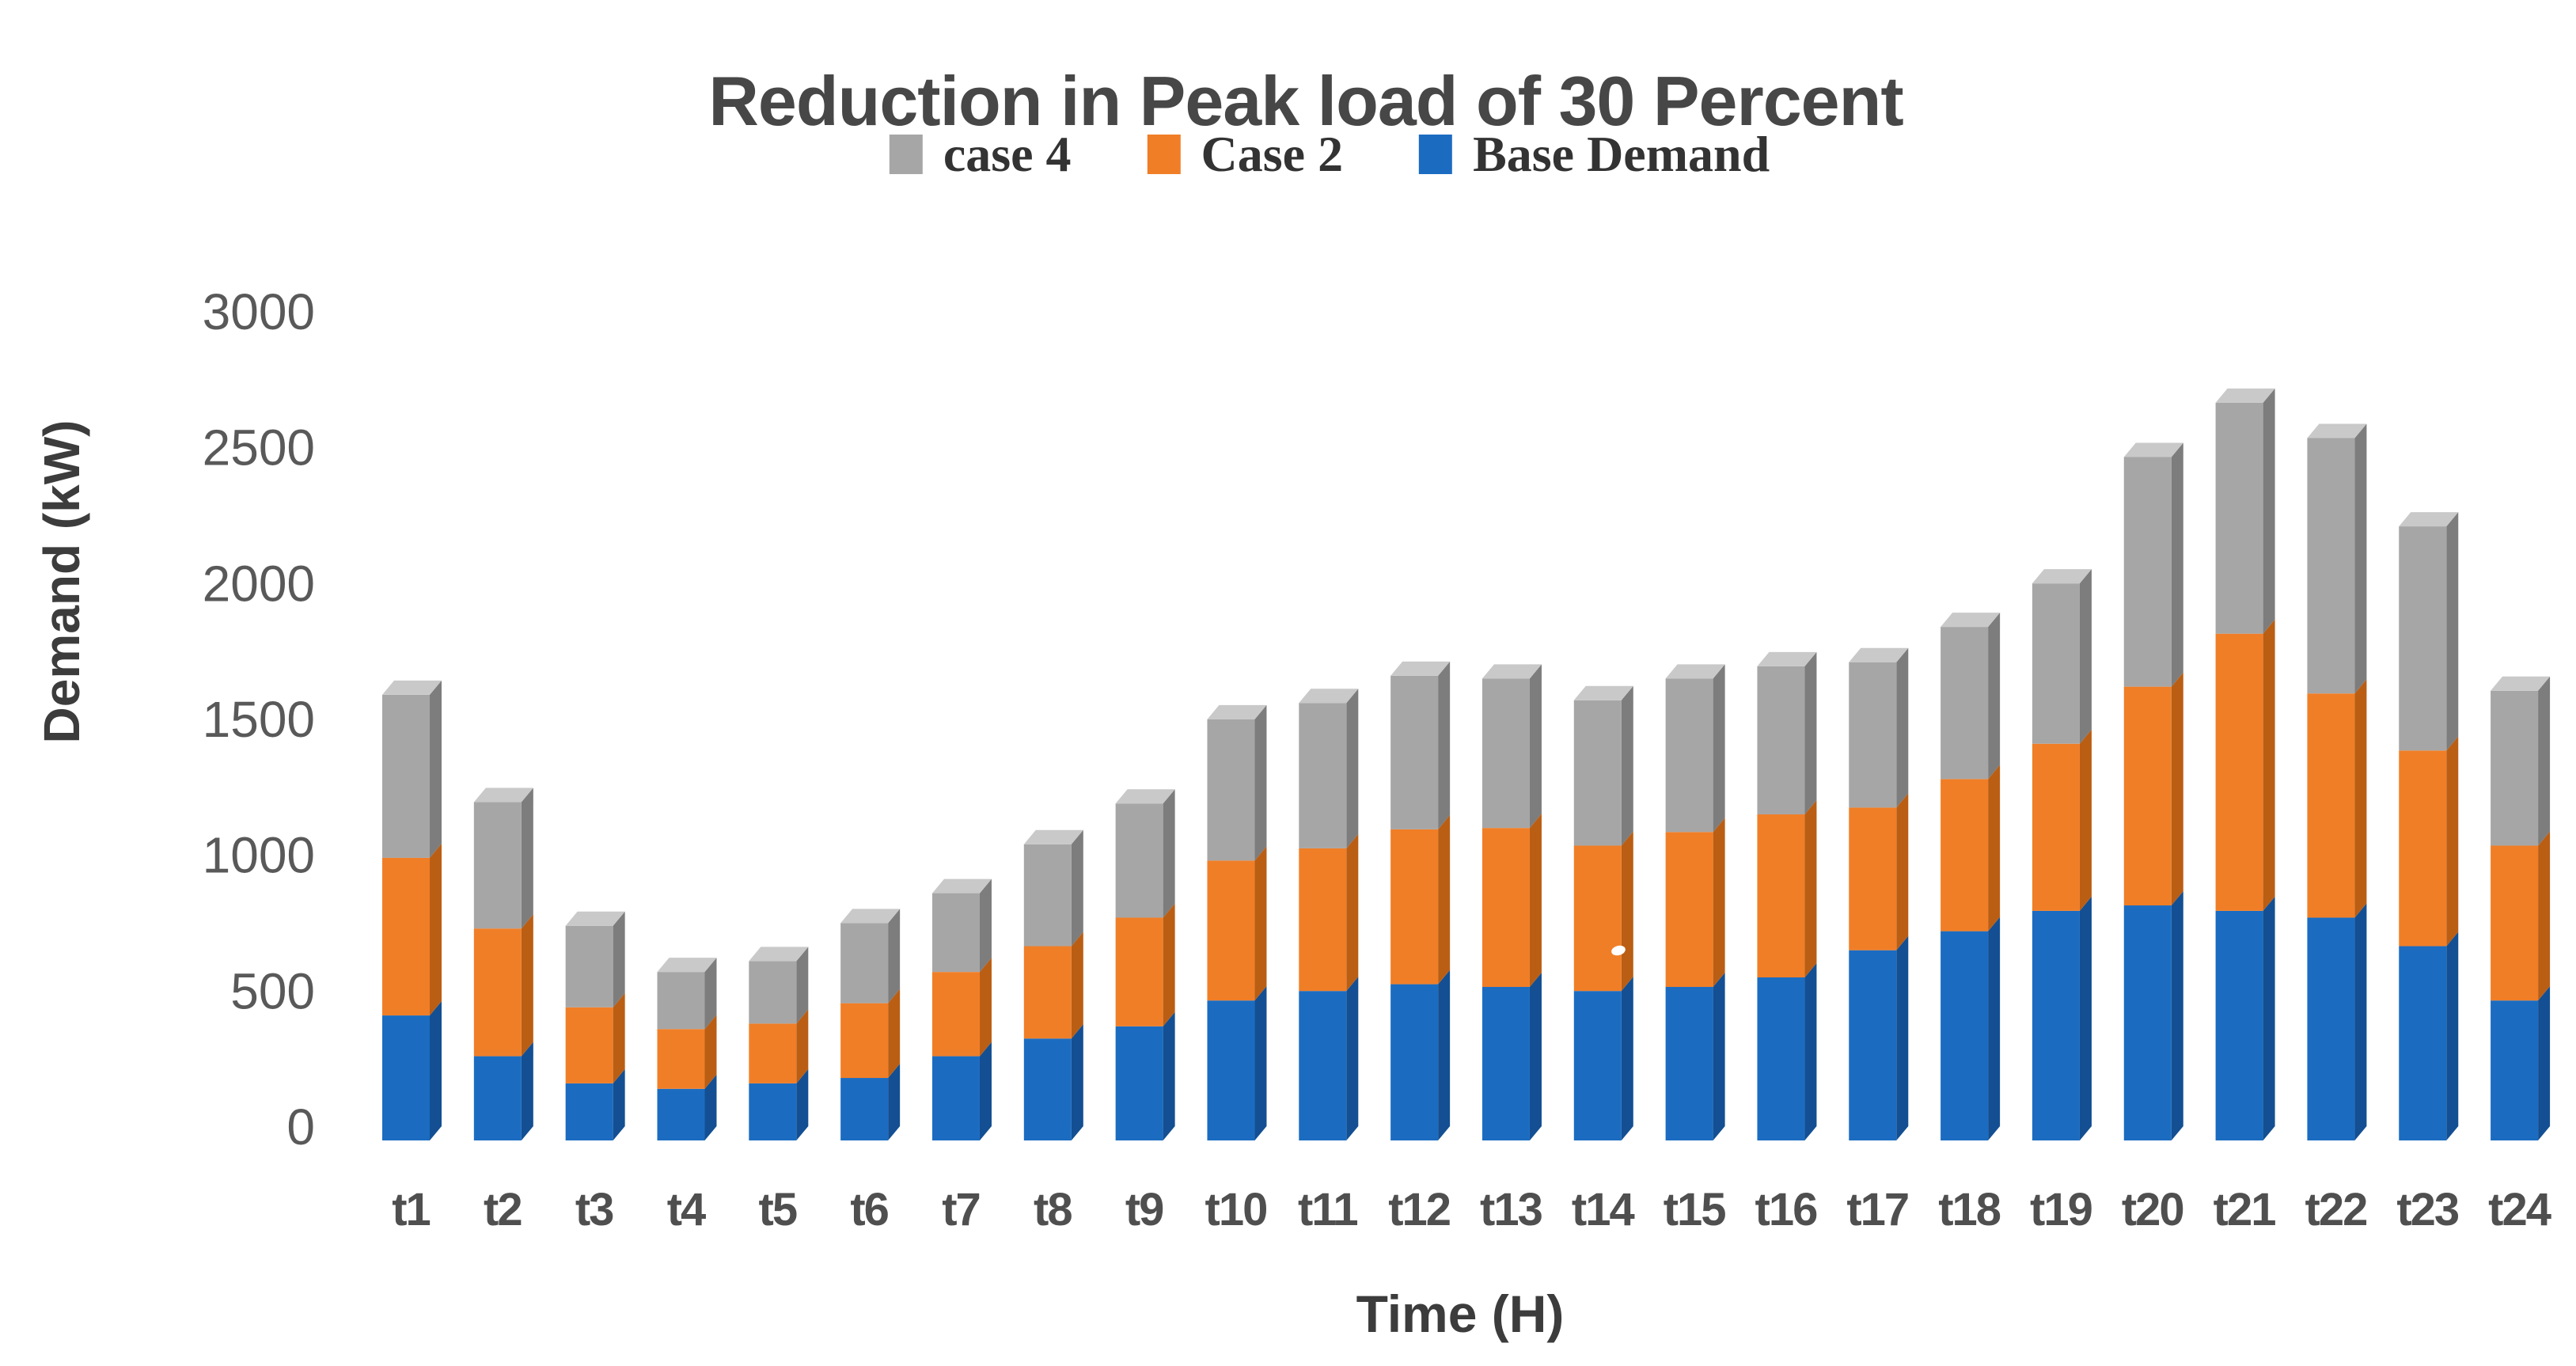 Image resolution: width=2576 pixels, height=1366 pixels. Describe the element at coordinates (778, 1209) in the screenshot. I see `x-tick-label: t5` at that location.